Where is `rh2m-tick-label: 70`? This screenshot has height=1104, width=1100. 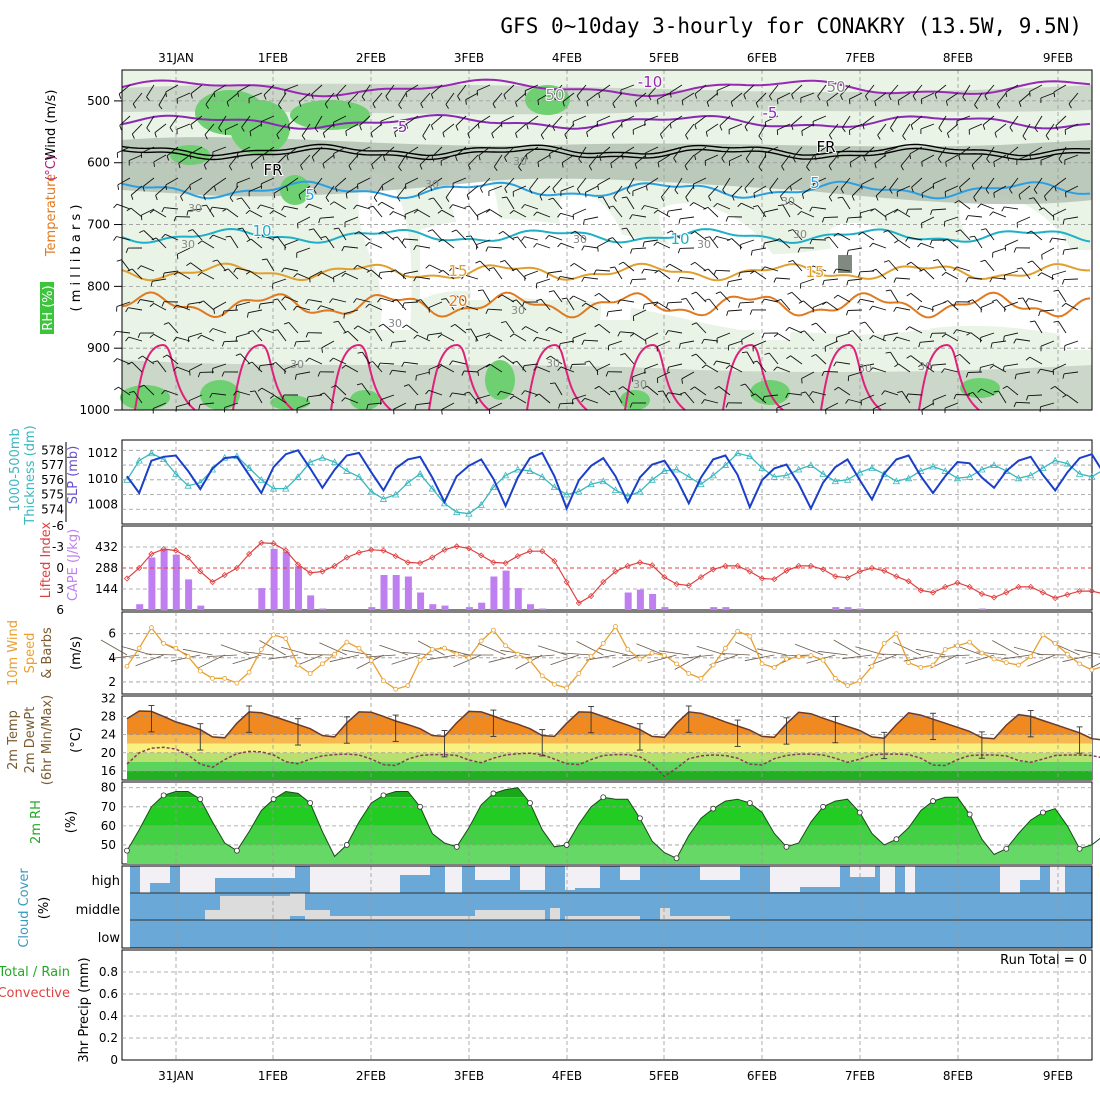
rh2m-tick-label: 70 is located at coordinates (108, 807).